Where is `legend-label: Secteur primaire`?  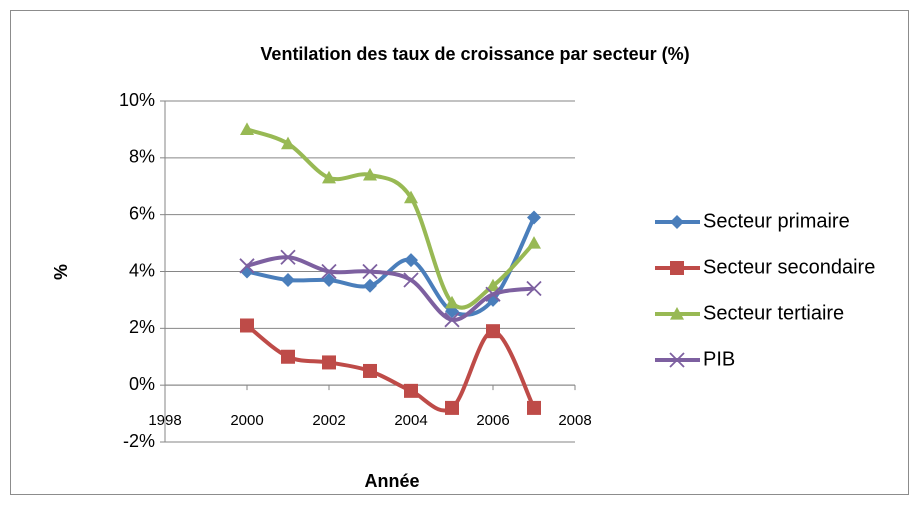 legend-label: Secteur primaire is located at coordinates (776, 221).